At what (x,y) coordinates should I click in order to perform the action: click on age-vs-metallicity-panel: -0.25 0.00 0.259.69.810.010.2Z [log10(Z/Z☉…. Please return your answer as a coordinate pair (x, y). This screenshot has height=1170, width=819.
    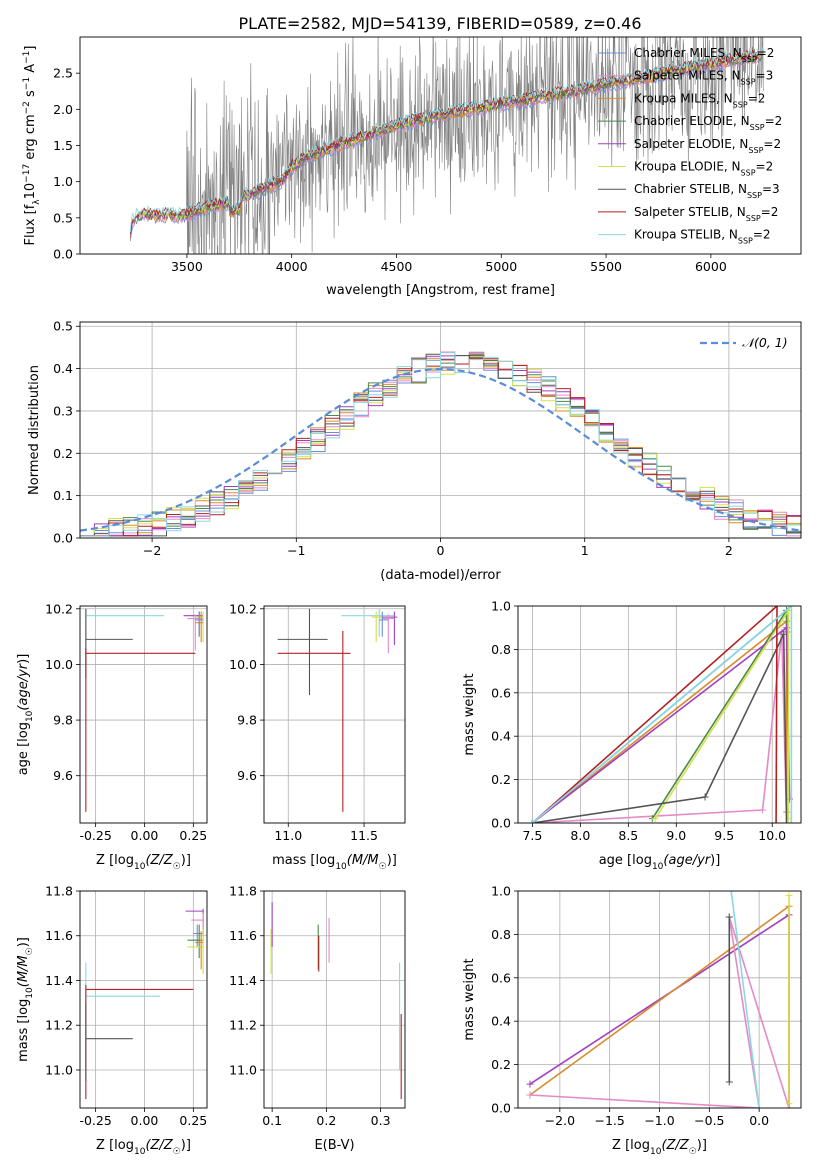
    Looking at the image, I should click on (112, 736).